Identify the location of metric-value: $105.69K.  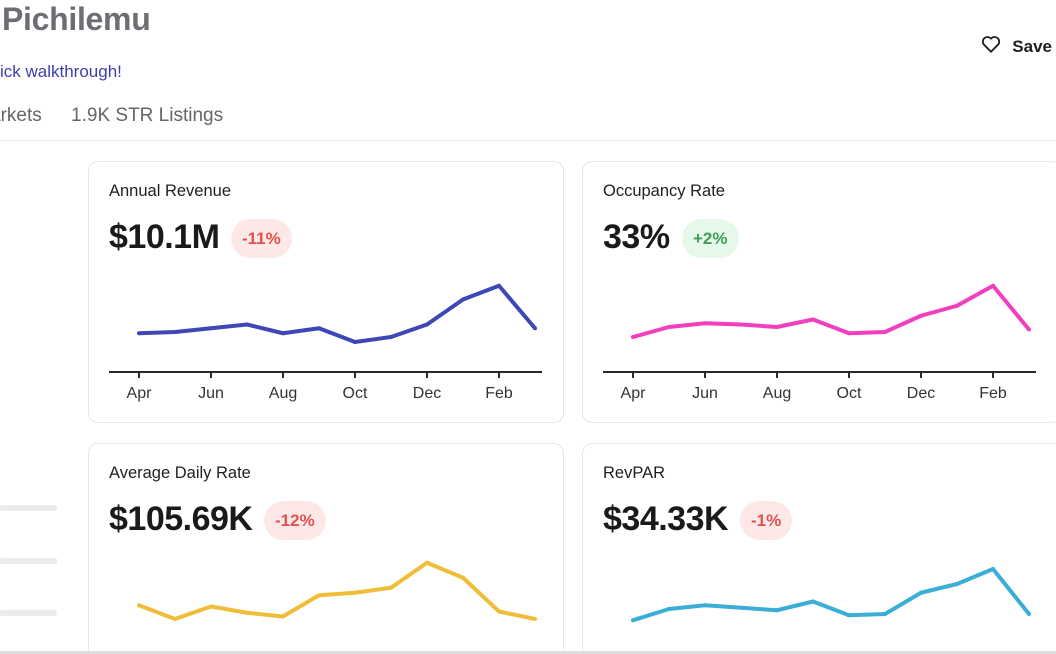
(181, 519).